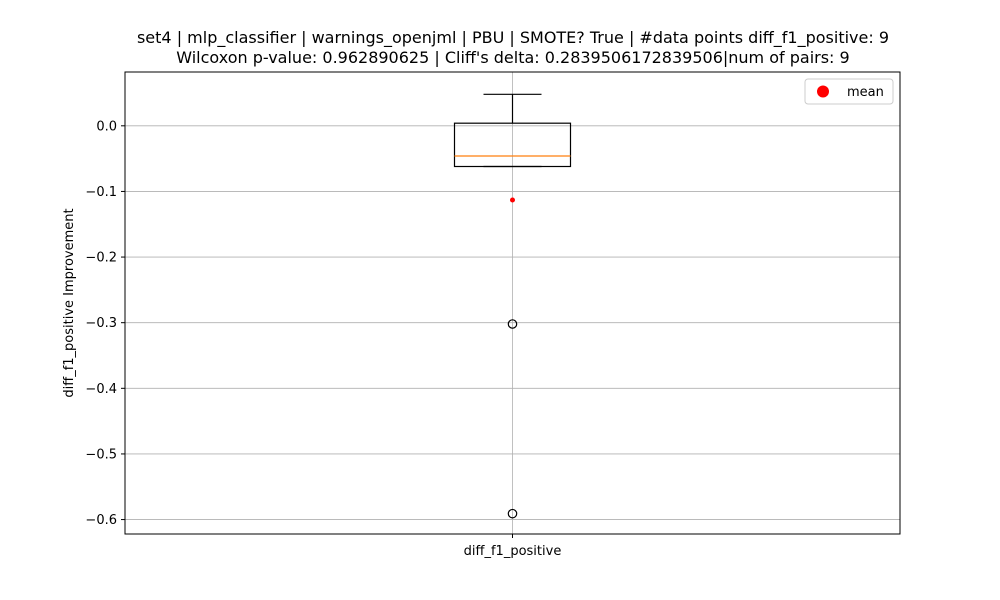  Describe the element at coordinates (101, 258) in the screenshot. I see `y-tick-label: −0.2` at that location.